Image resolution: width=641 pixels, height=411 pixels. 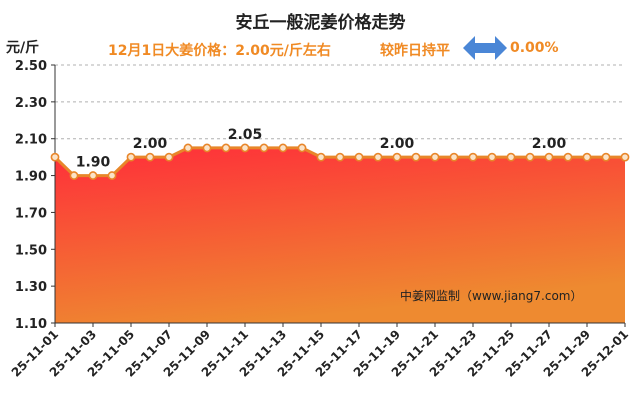 I want to click on double-arrow-icon, so click(x=485, y=48).